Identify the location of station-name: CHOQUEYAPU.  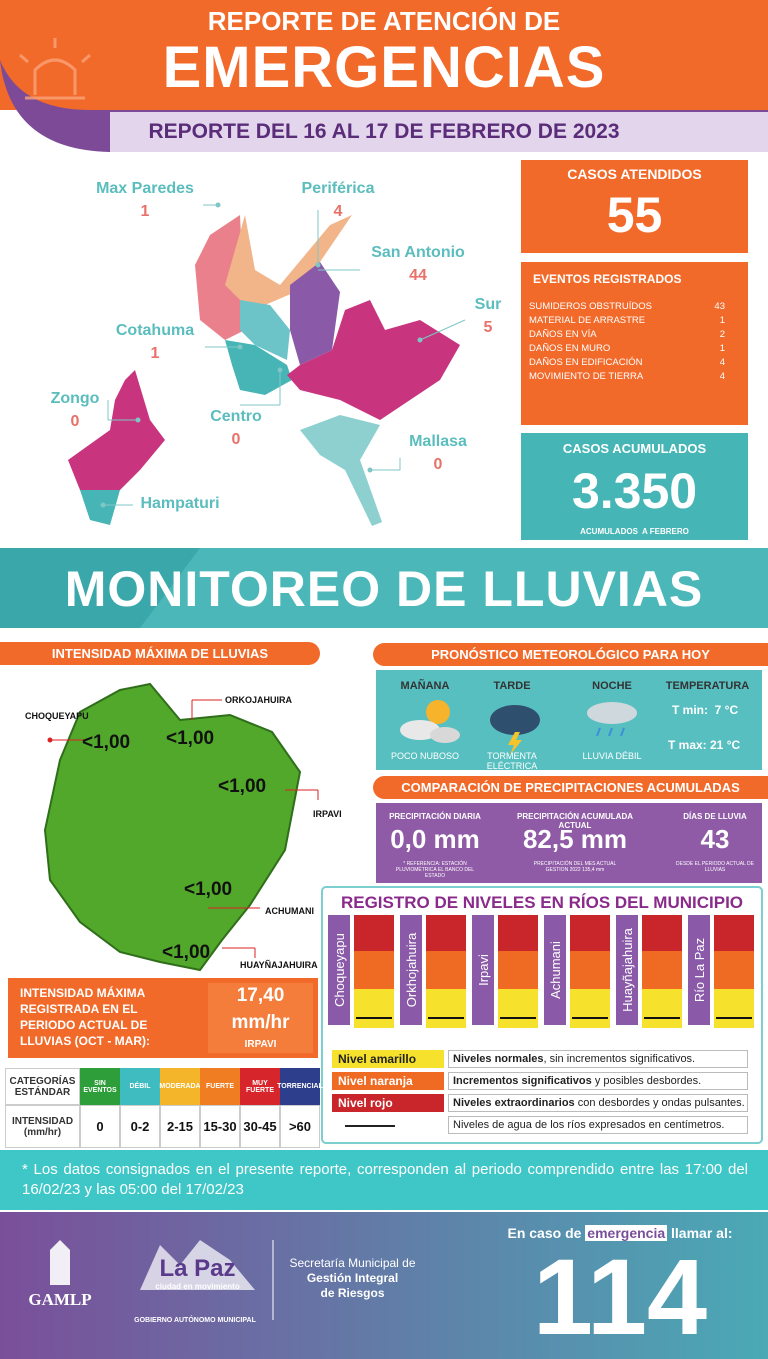
(57, 716).